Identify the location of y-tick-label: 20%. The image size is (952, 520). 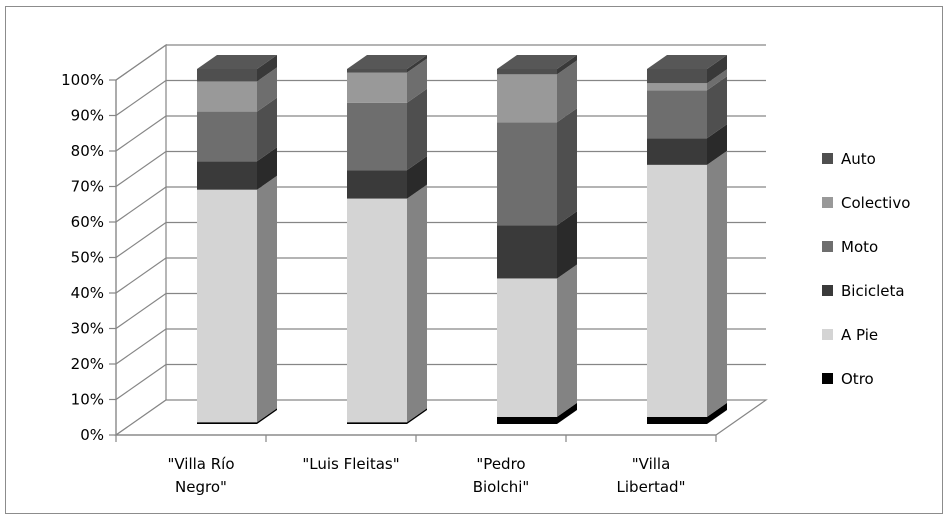
(87, 364).